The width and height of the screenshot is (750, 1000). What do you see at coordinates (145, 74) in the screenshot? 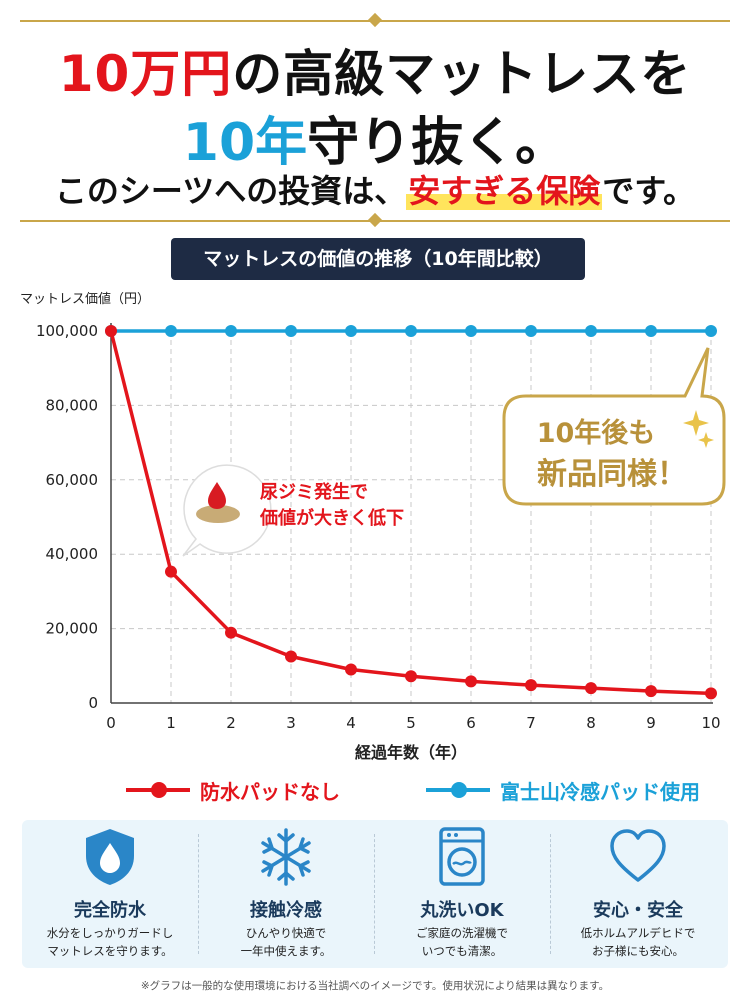
I see `headline-price: 10万円` at bounding box center [145, 74].